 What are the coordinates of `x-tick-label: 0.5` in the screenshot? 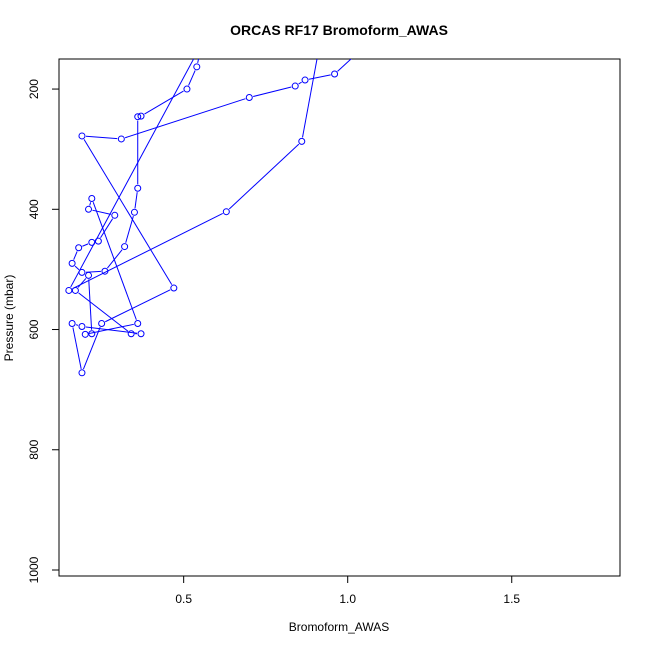 It's located at (183, 599).